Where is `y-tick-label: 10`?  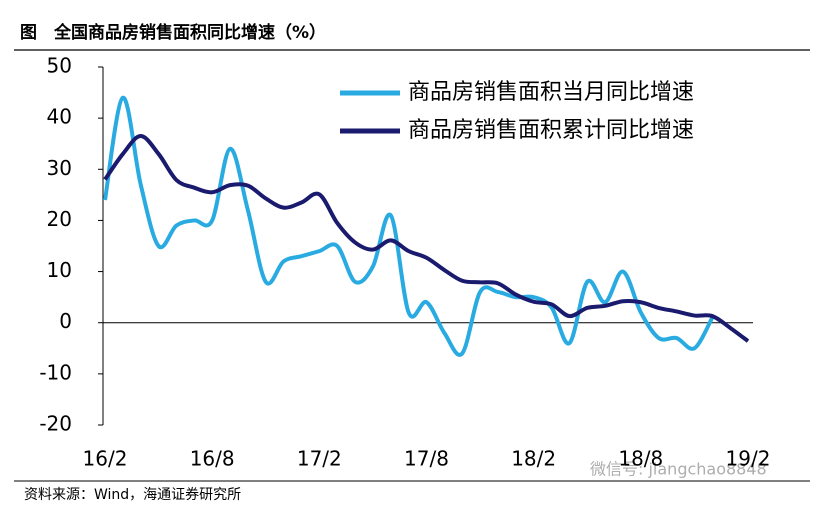 y-tick-label: 10 is located at coordinates (59, 270).